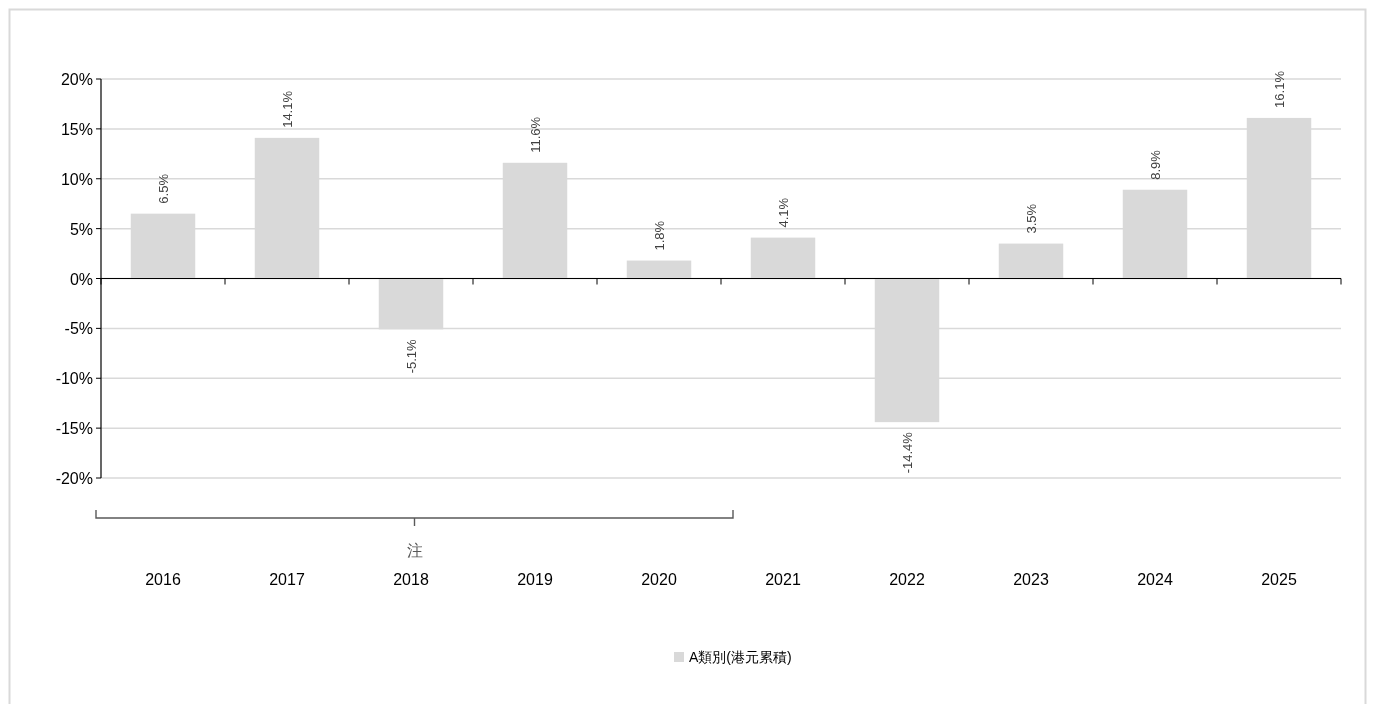  I want to click on y-tick-label: -15%, so click(74, 429).